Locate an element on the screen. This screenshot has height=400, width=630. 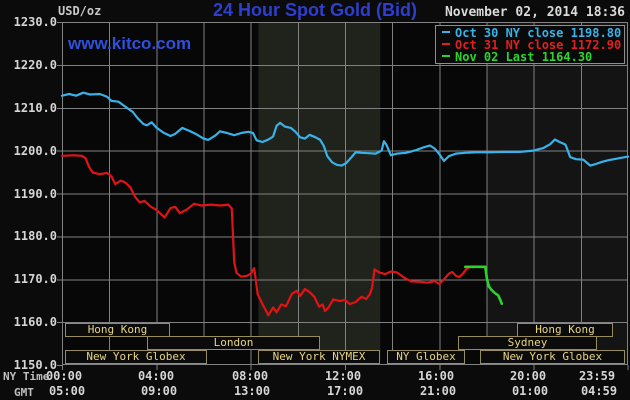
x-axis-label-top: 04:00 is located at coordinates (156, 376).